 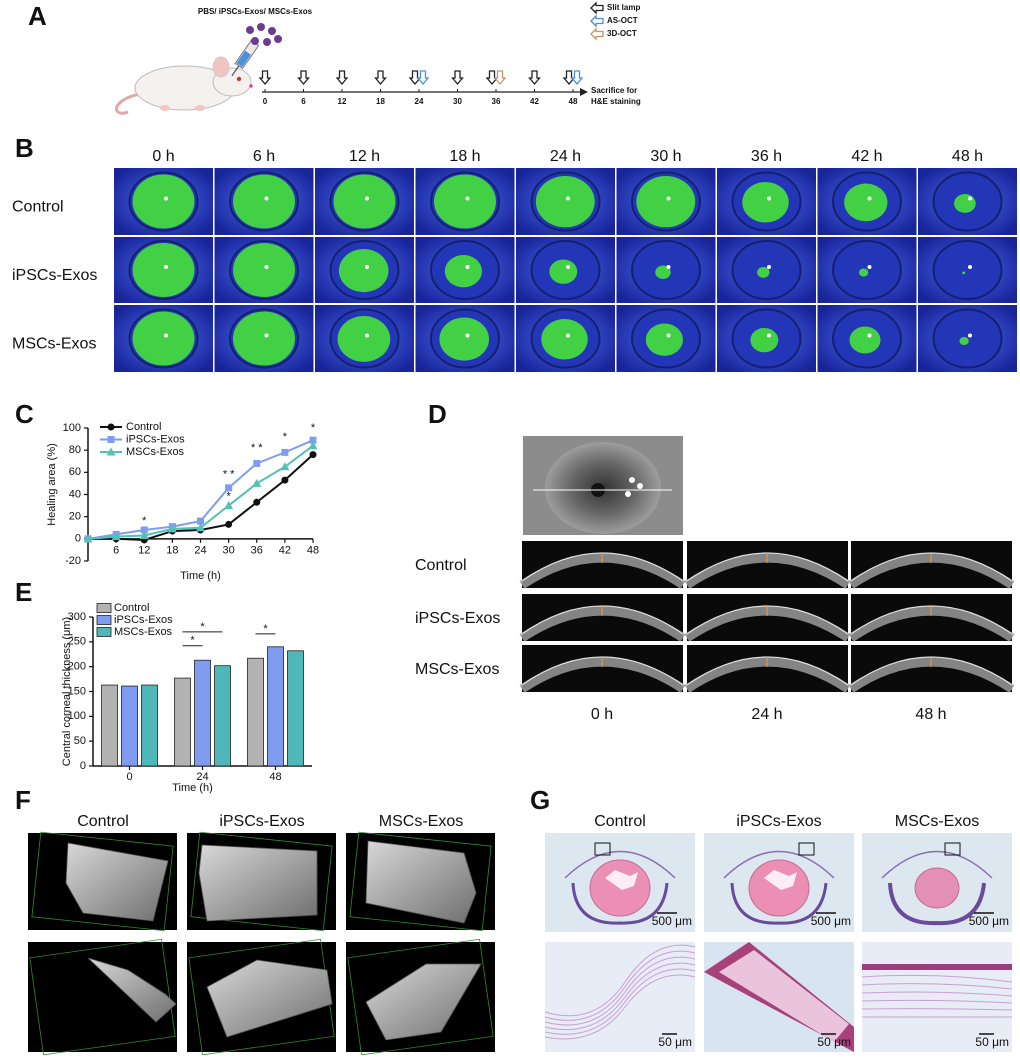 I want to click on x-tick-label: 0, so click(x=129, y=777).